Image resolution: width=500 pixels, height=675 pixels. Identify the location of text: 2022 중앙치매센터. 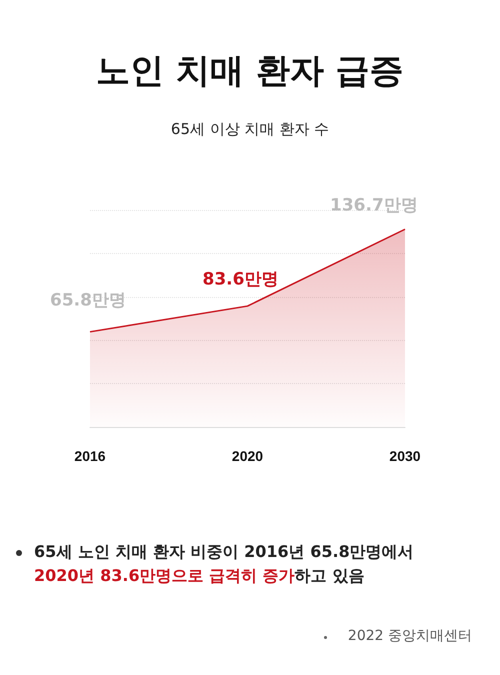
(410, 636).